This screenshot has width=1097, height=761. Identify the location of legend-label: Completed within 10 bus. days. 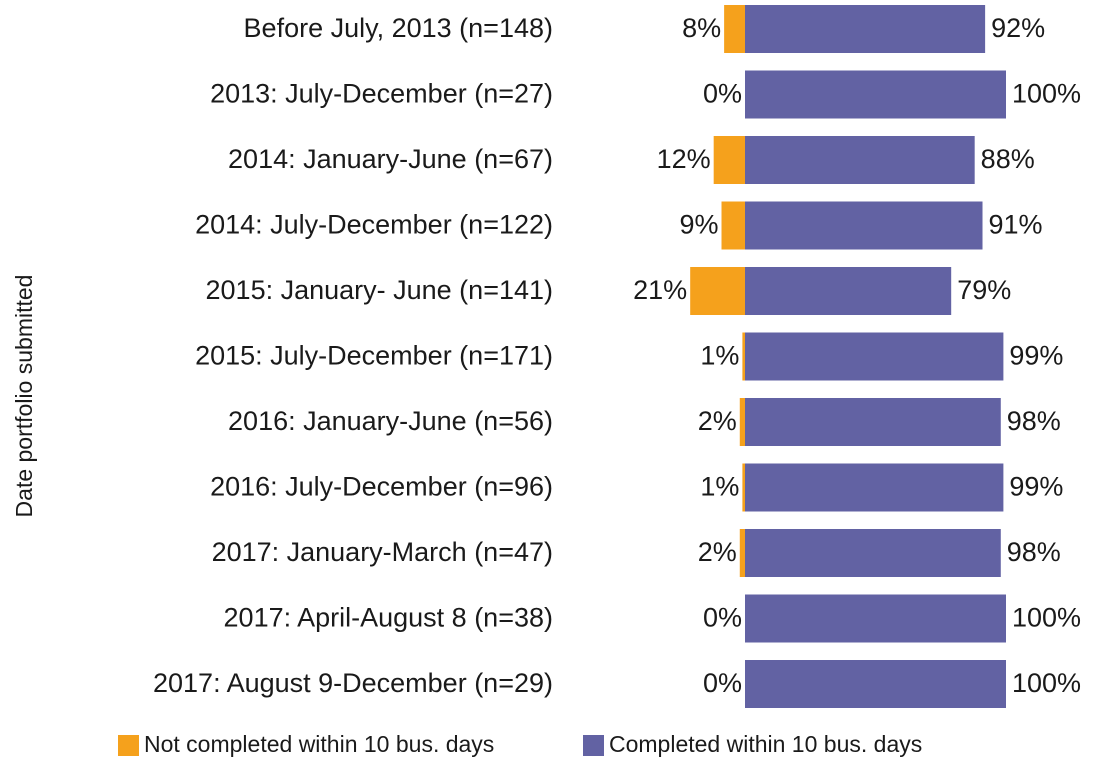
(765, 744).